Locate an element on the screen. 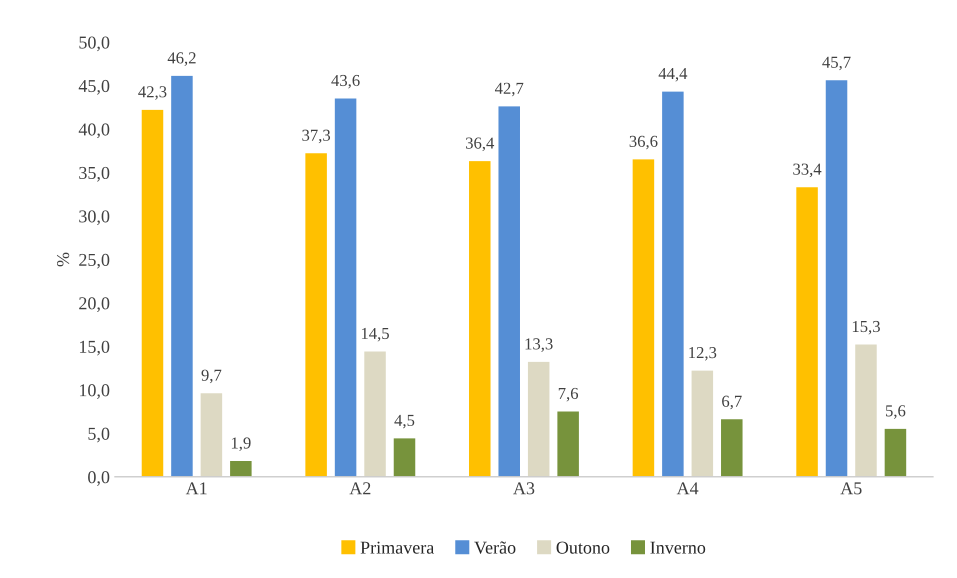 The height and width of the screenshot is (578, 957). y-tick-label: 45,0 is located at coordinates (94, 87).